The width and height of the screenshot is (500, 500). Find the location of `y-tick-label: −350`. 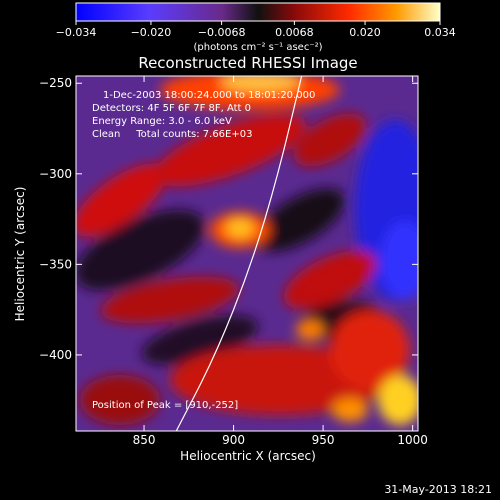

y-tick-label: −350 is located at coordinates (55, 264).